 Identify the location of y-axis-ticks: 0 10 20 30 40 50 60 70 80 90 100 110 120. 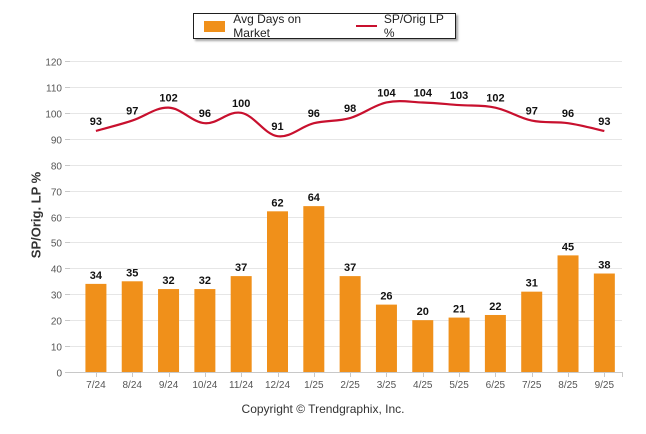
(57, 219).